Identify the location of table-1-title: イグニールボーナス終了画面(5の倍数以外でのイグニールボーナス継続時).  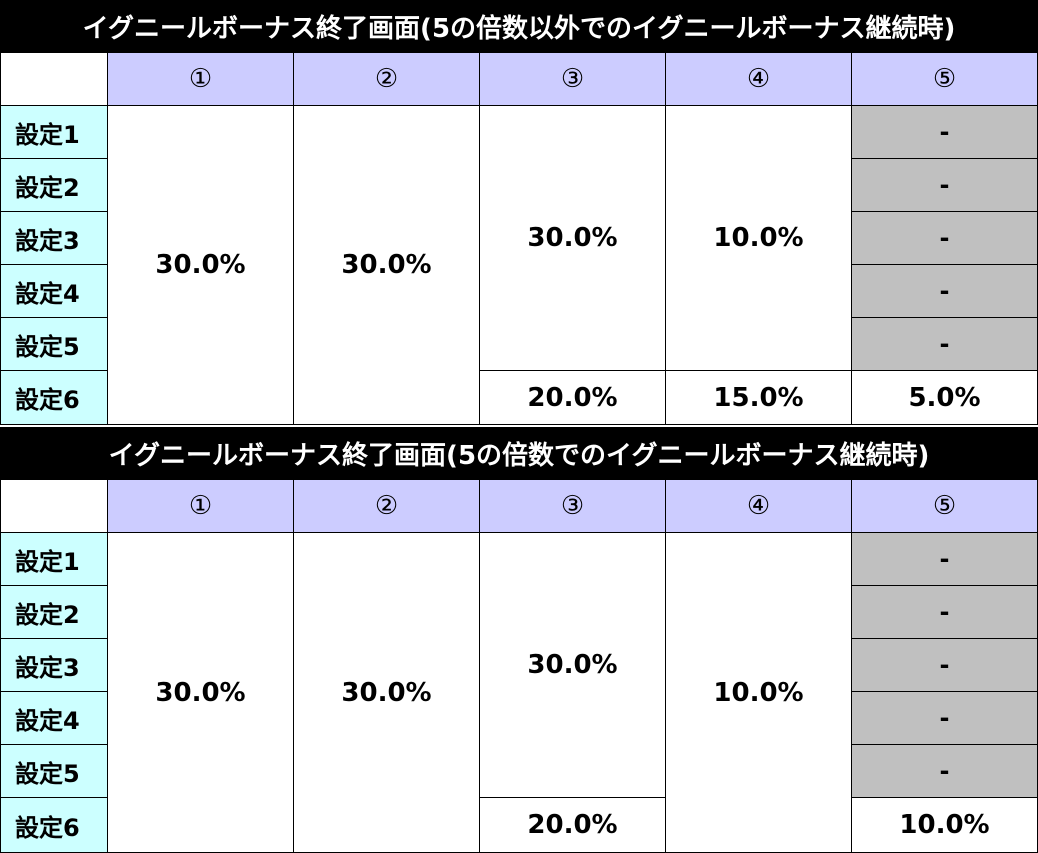
(519, 26).